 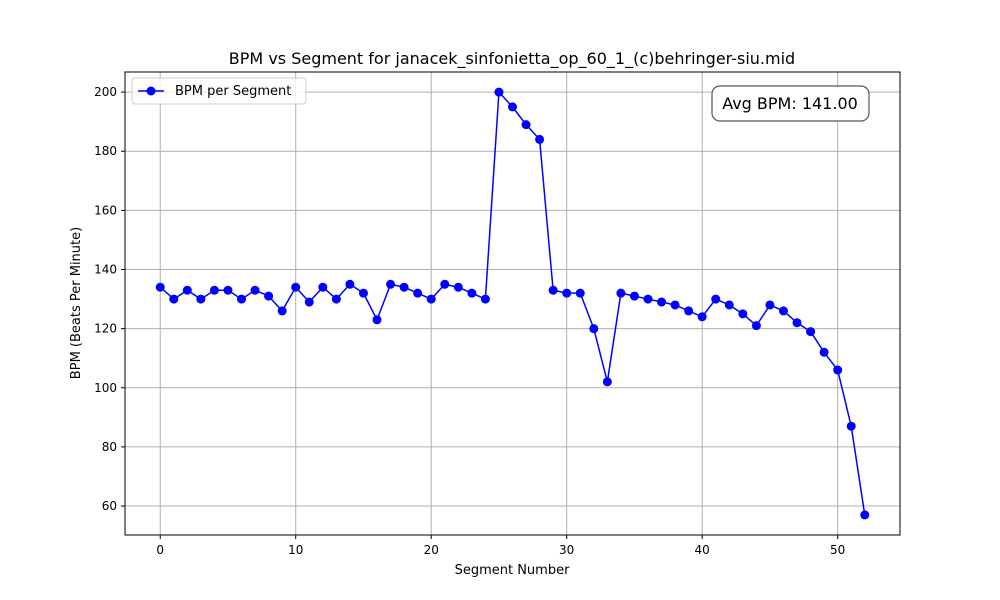 What do you see at coordinates (109, 506) in the screenshot?
I see `y-tick-label: 60` at bounding box center [109, 506].